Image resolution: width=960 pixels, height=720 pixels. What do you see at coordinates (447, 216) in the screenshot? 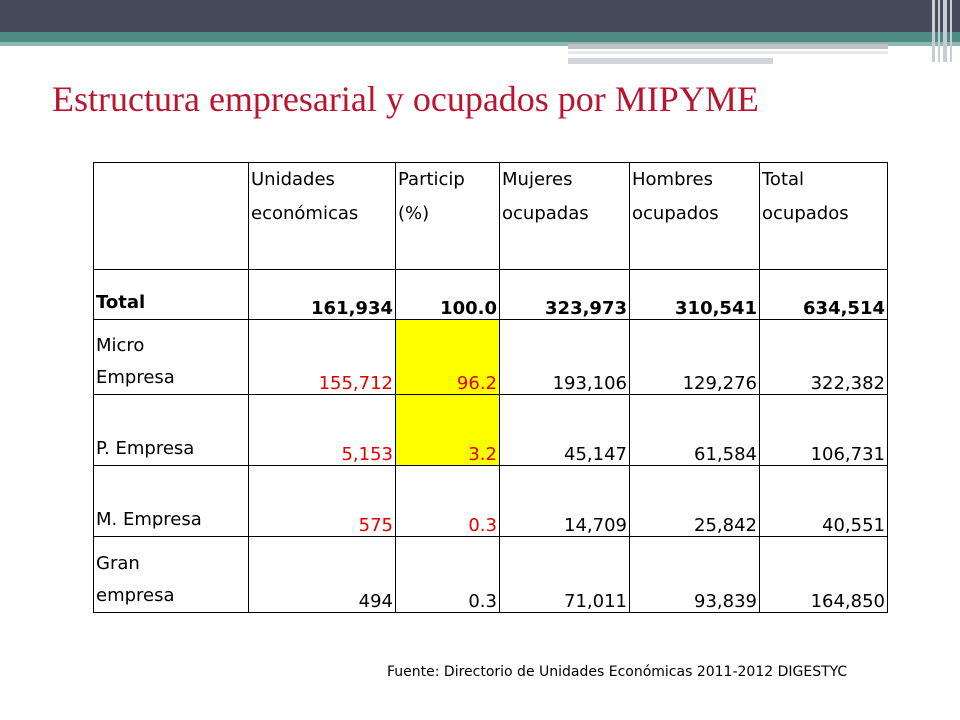
I see `header-cell: Particip (%)` at bounding box center [447, 216].